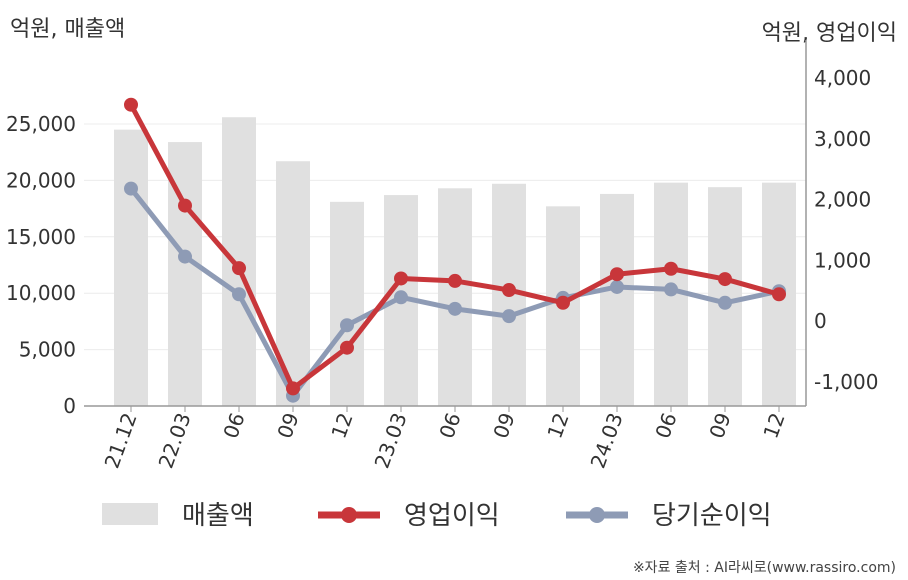 The width and height of the screenshot is (908, 580). Describe the element at coordinates (846, 382) in the screenshot. I see `right-tick-label-0: -1,000` at that location.